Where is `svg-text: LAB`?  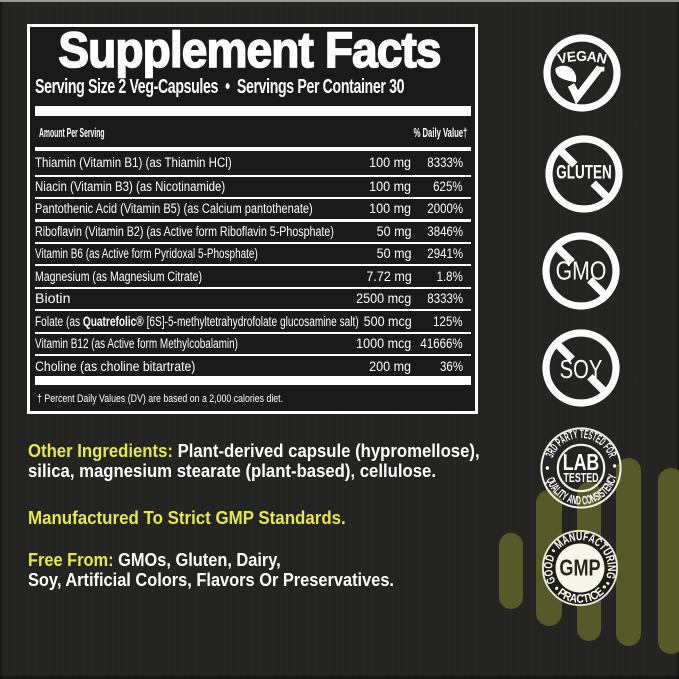 svg-text: LAB is located at coordinates (581, 463).